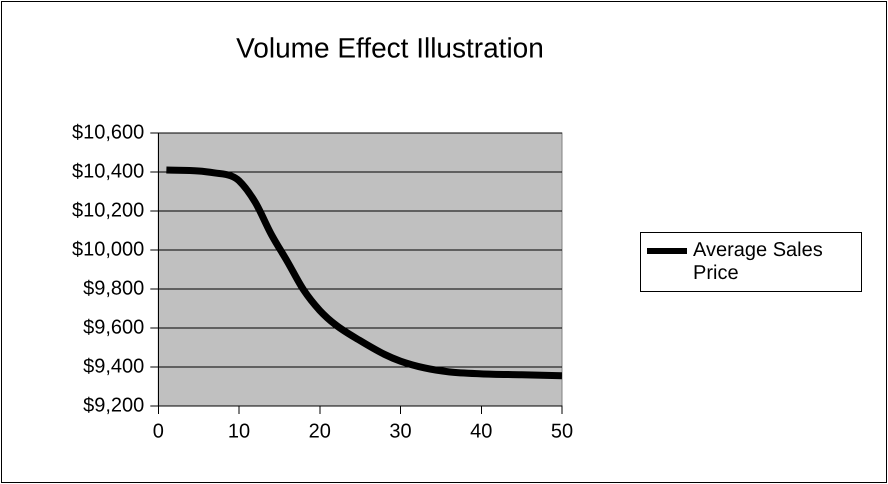 The width and height of the screenshot is (888, 484). I want to click on legend-label: Average Sales Price, so click(758, 262).